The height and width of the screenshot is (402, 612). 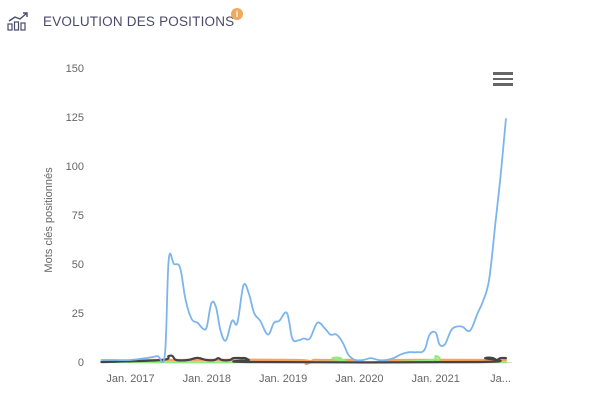 I want to click on x-tick-label: Jan. 2021, so click(x=436, y=379).